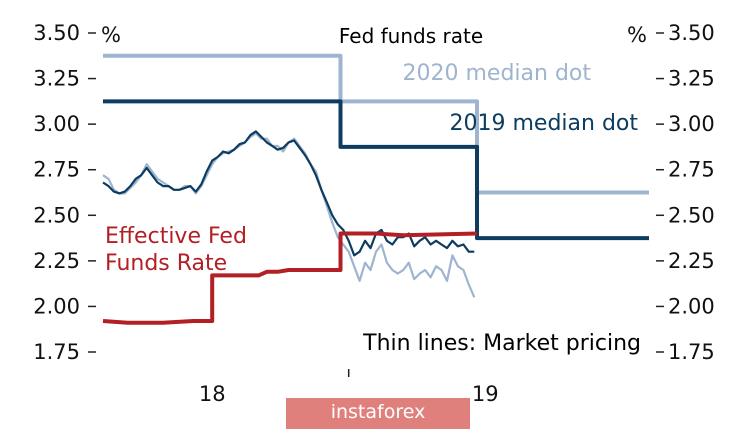 This screenshot has width=751, height=429. Describe the element at coordinates (56, 33) in the screenshot. I see `left-y-tick-label: 3.50` at that location.